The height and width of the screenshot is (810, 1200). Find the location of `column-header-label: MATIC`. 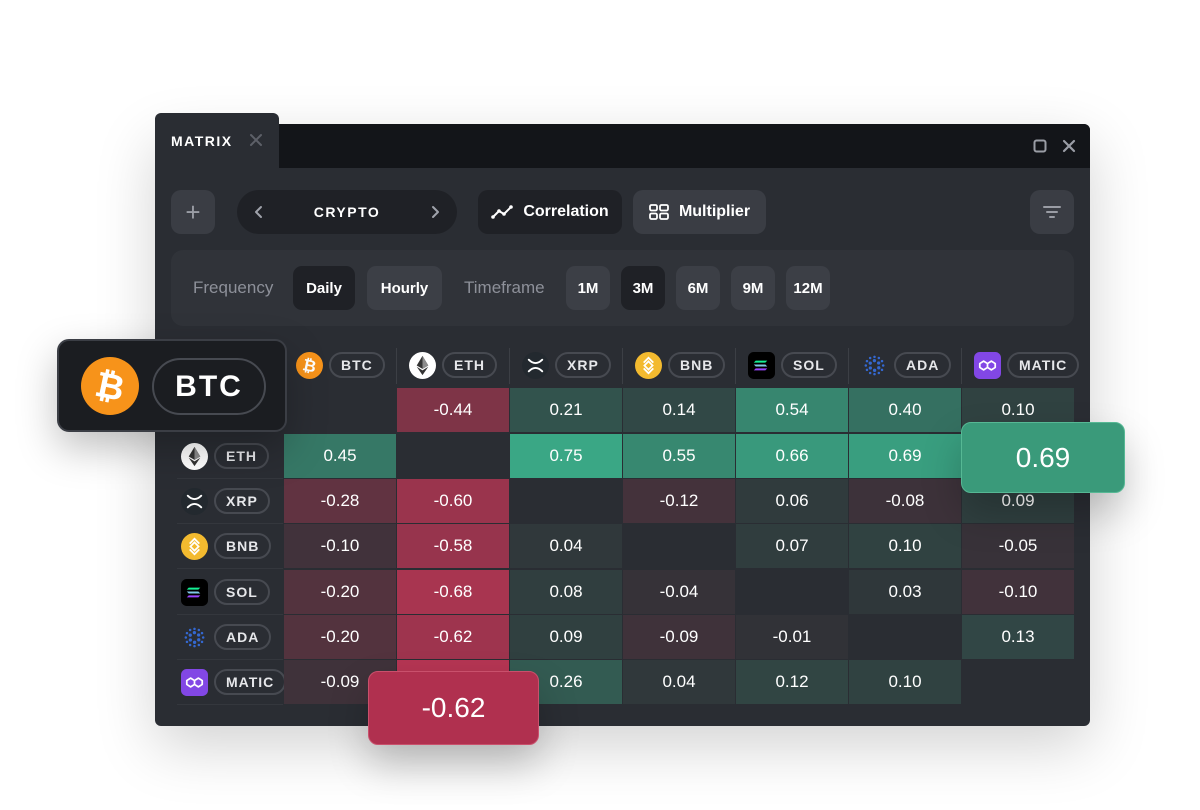

column-header-label: MATIC is located at coordinates (1043, 365).